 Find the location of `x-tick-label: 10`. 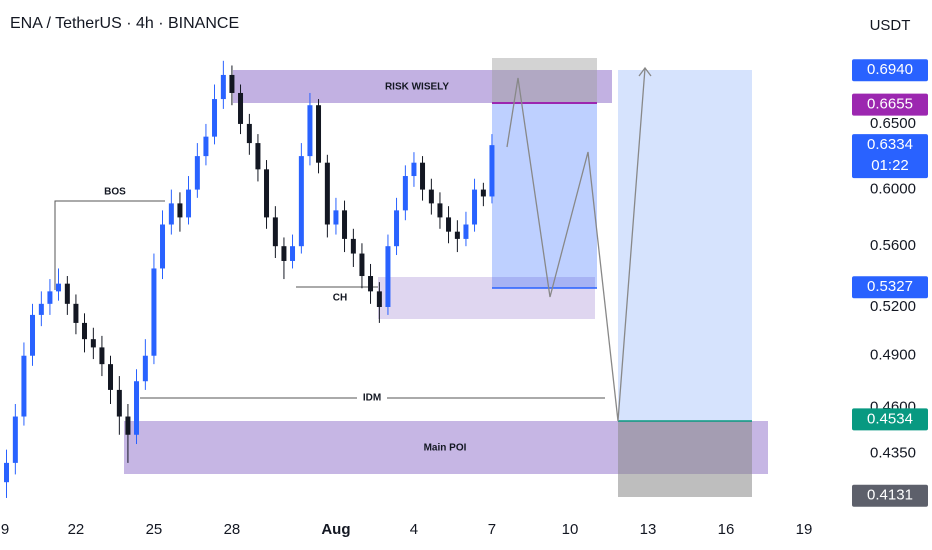

x-tick-label: 10 is located at coordinates (570, 529).